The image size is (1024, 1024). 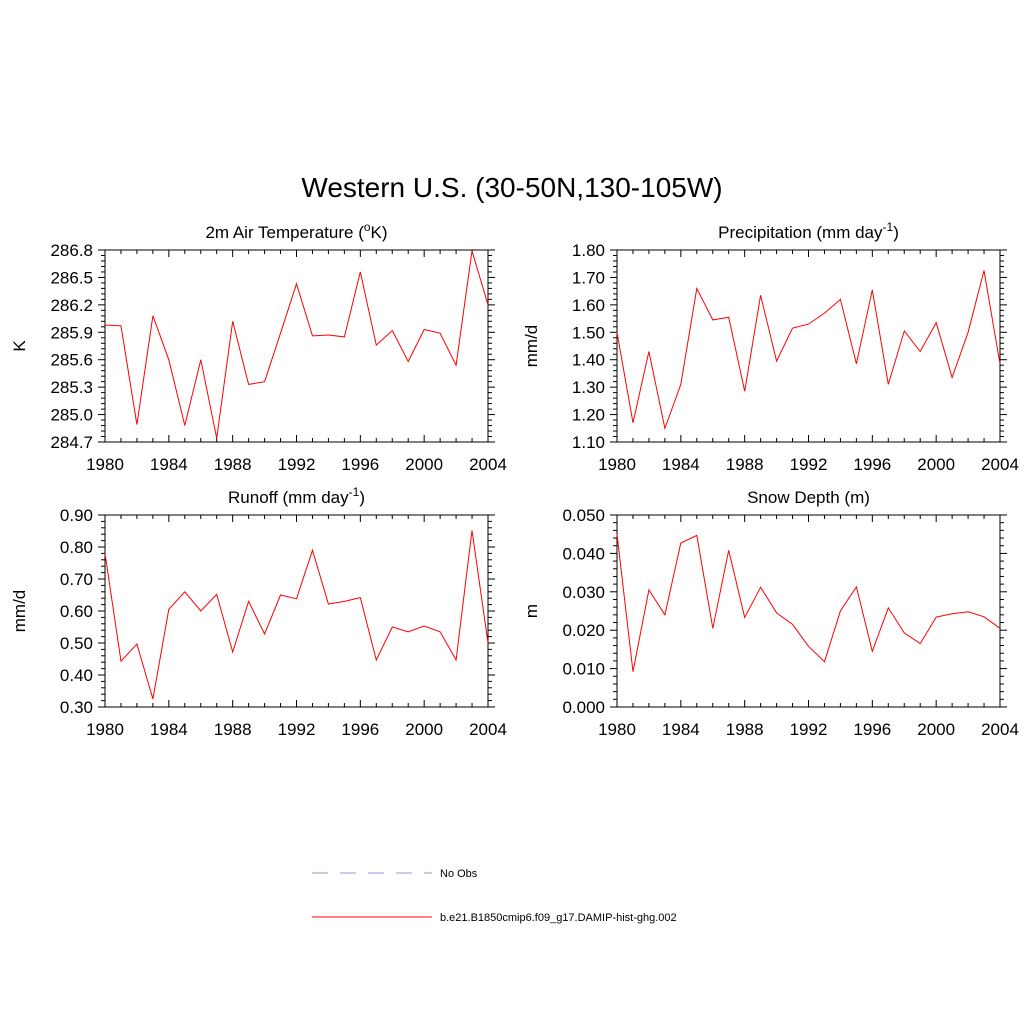 What do you see at coordinates (588, 415) in the screenshot?
I see `panel-2-ytick-label: 1.20` at bounding box center [588, 415].